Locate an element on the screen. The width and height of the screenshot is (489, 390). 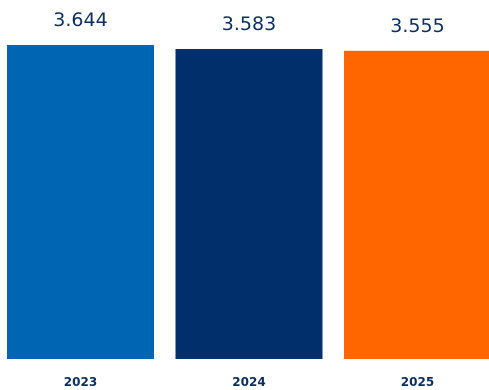
category-label-2024: 2024 is located at coordinates (248, 382).